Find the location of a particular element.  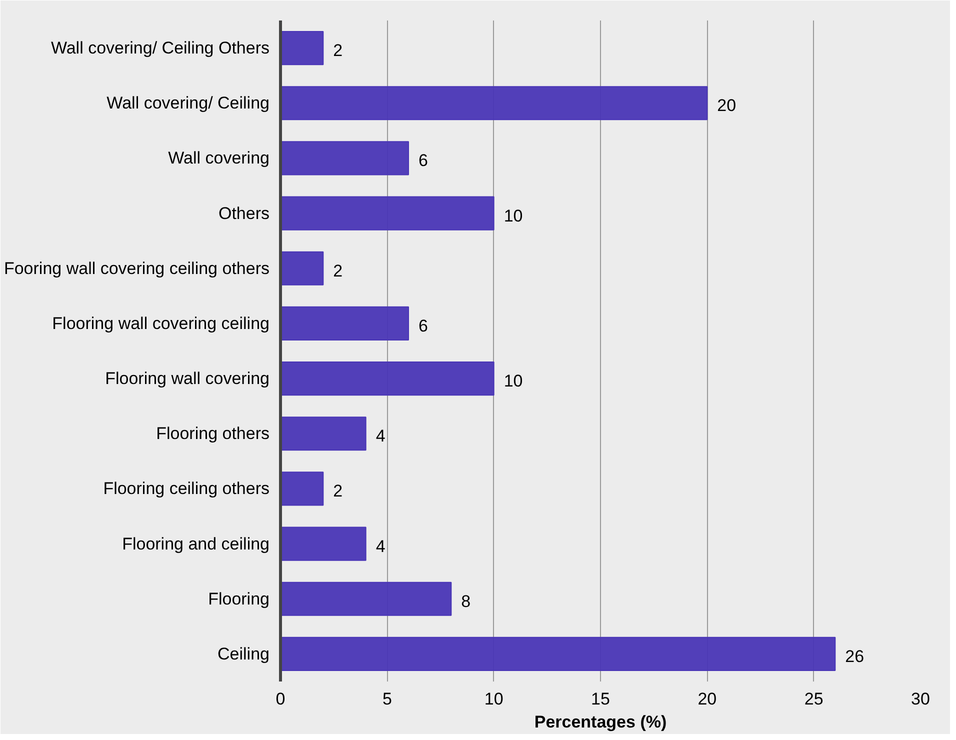

x-tick-label: 20 is located at coordinates (707, 699).